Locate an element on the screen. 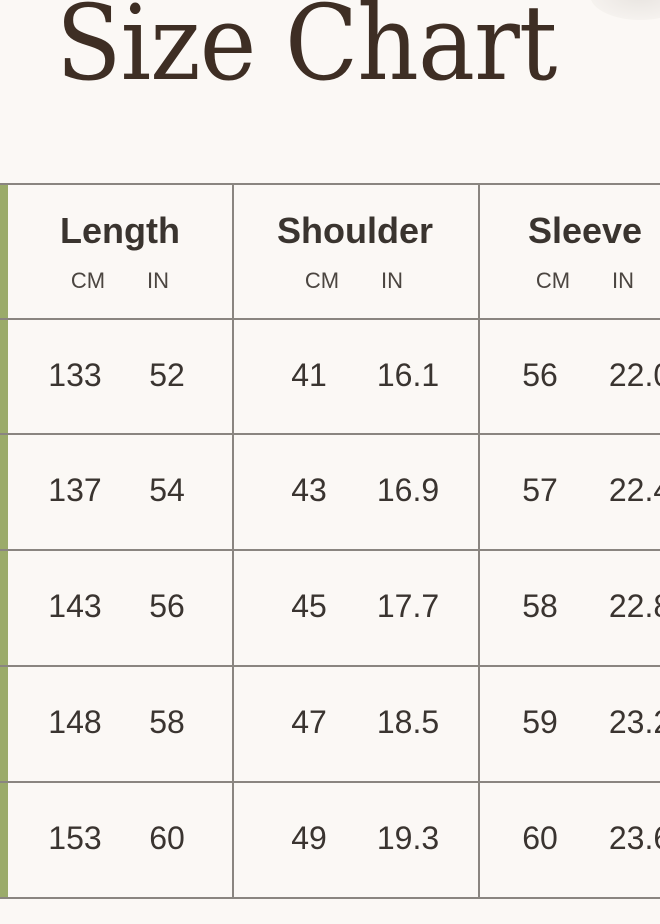  table-cell: 22.0 is located at coordinates (634, 374).